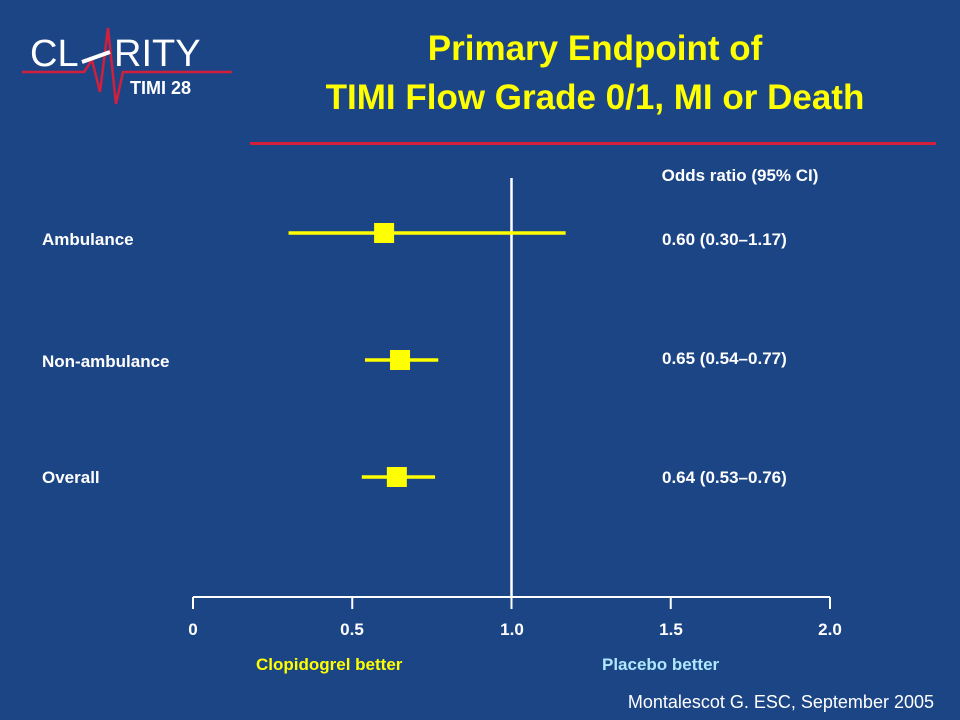 This screenshot has height=720, width=960. Describe the element at coordinates (780, 702) in the screenshot. I see `citation: Montalescot G. ESC, September 2005` at that location.